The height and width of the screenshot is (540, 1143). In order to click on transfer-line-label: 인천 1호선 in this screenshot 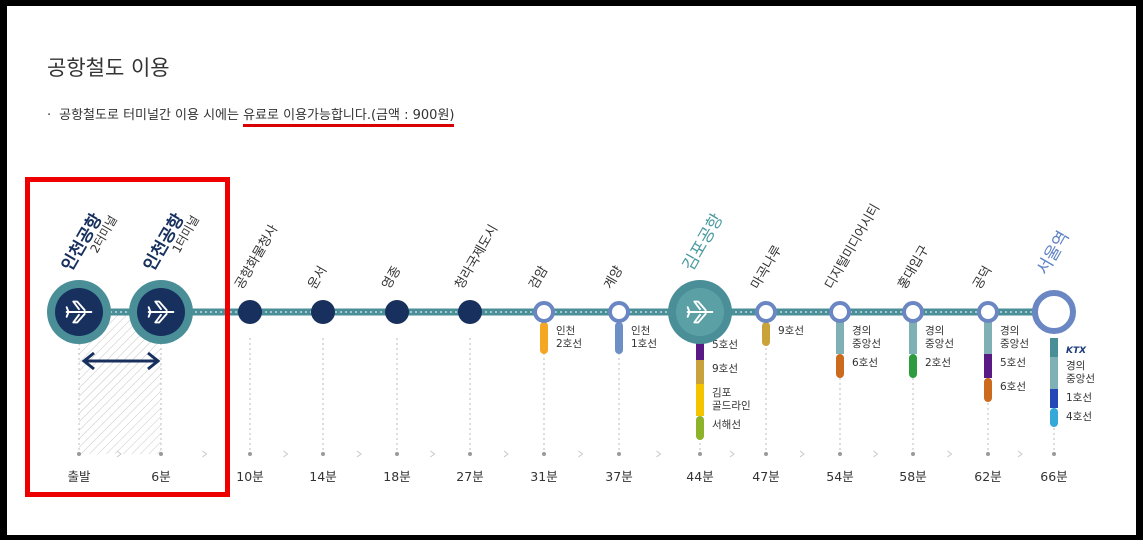, I will do `click(644, 337)`.